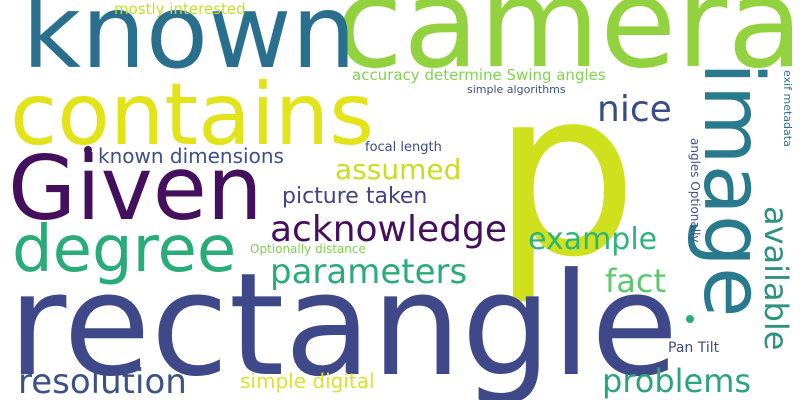 This screenshot has height=400, width=800. I want to click on word-nice: nice, so click(634, 109).